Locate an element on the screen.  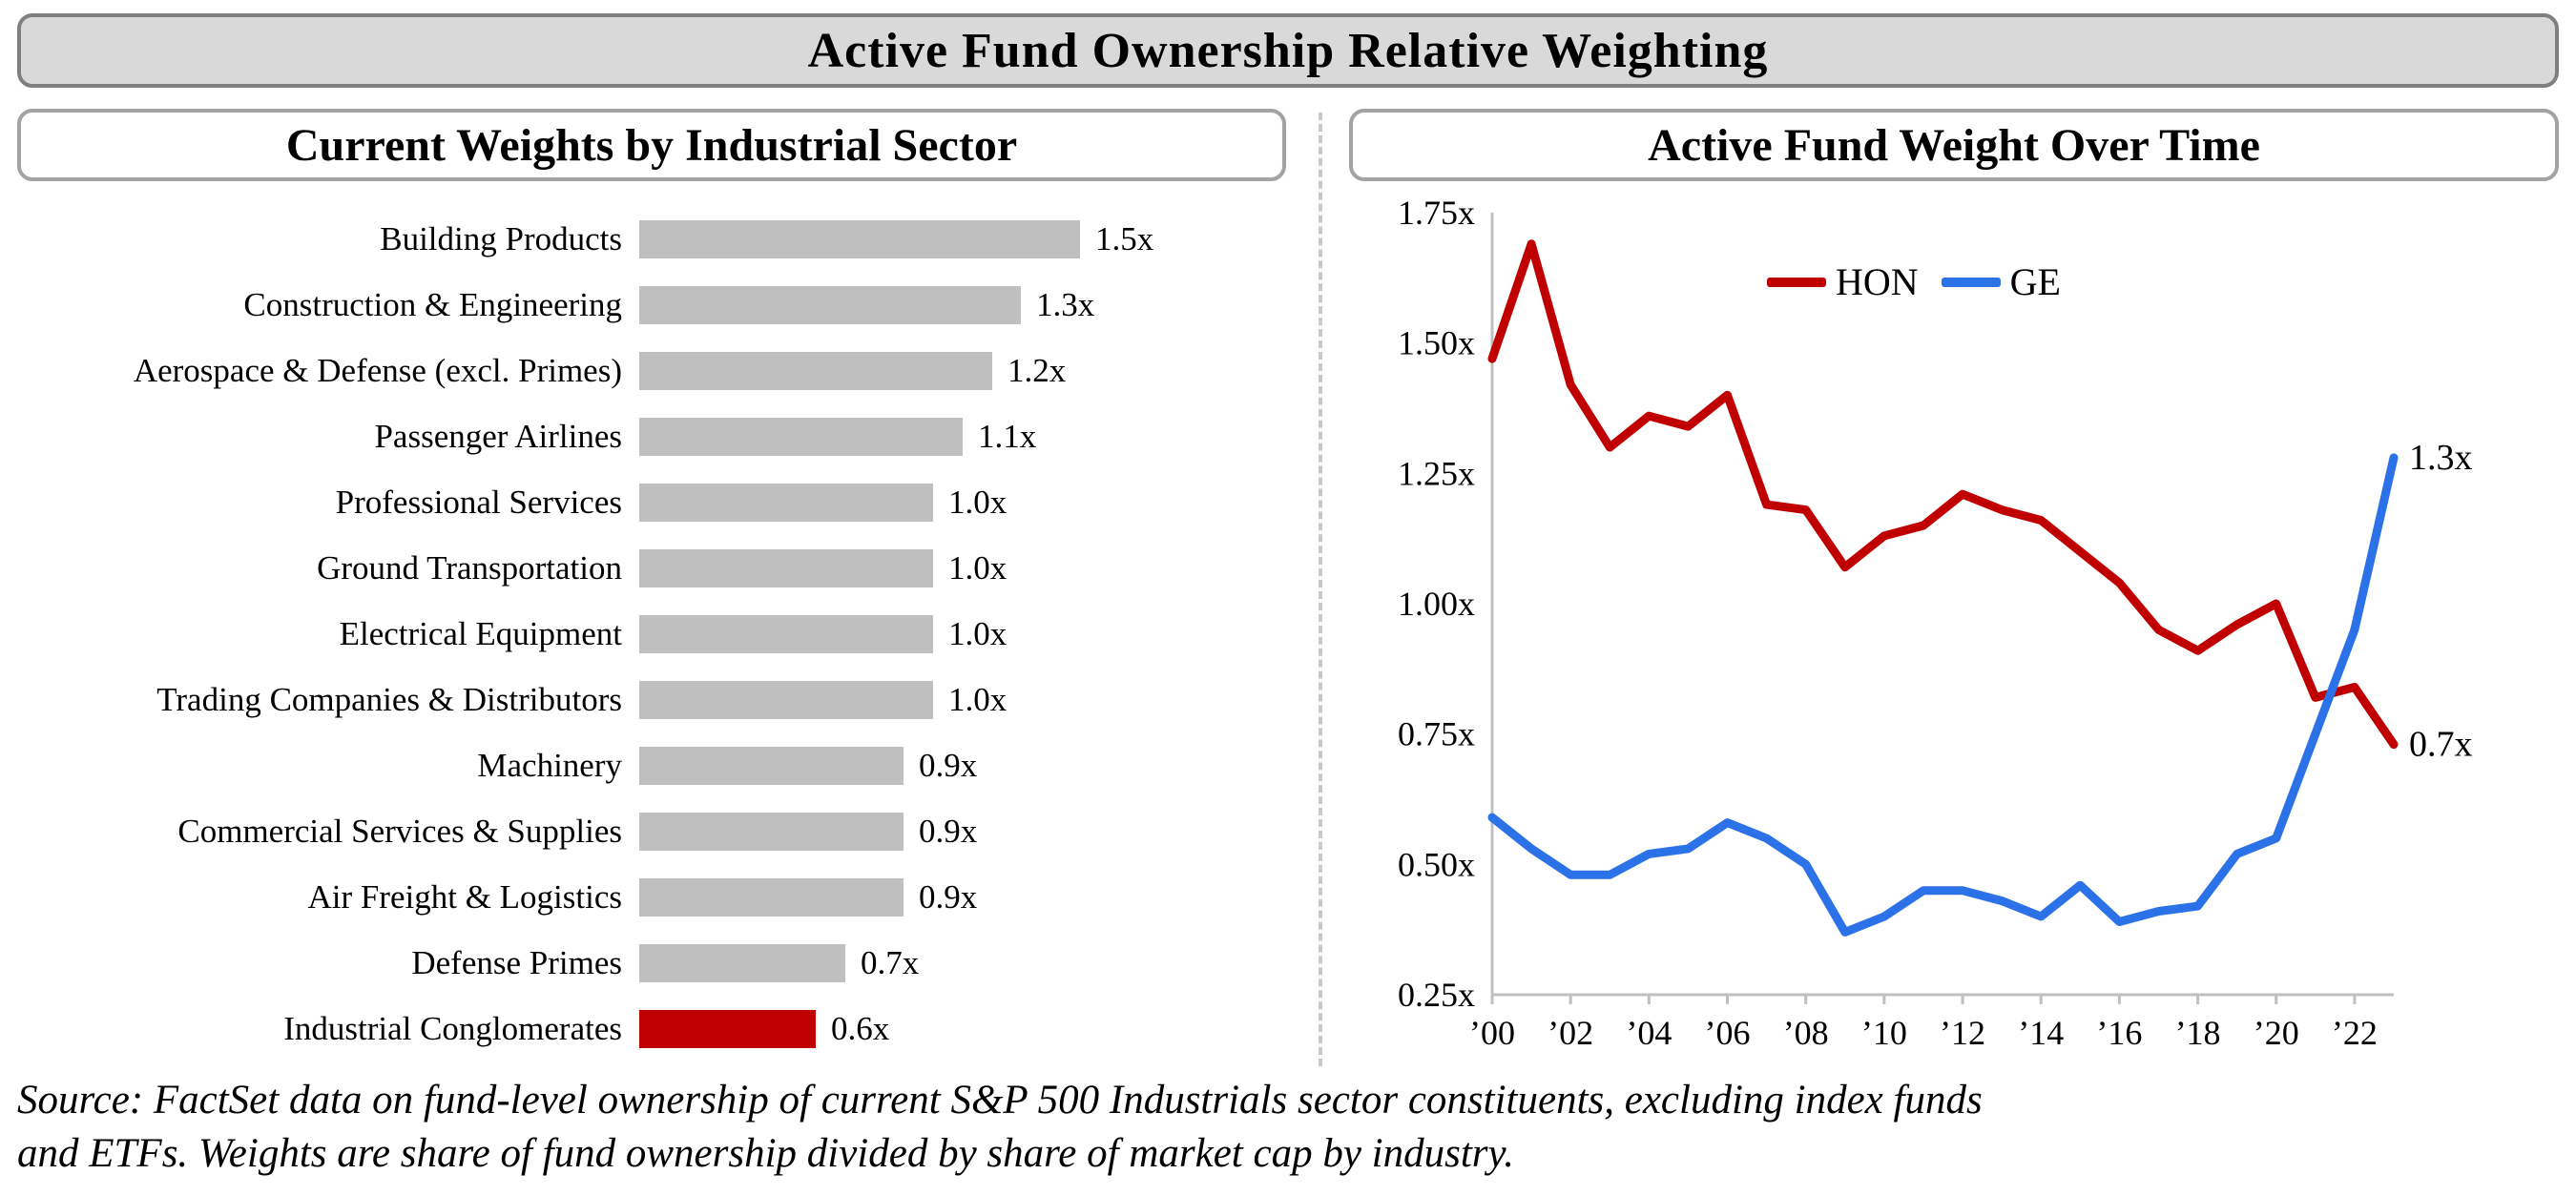
bar-row: Construction & Engineering 1.3x is located at coordinates (651, 305).